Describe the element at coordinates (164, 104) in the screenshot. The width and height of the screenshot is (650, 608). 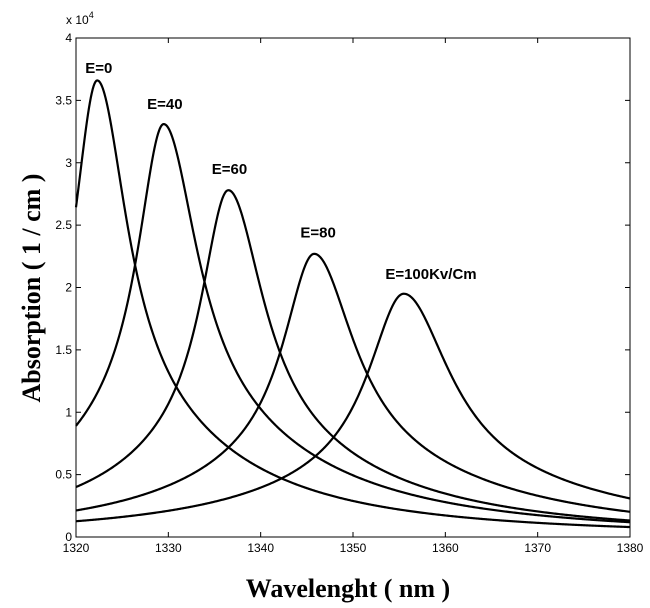
I see `annotation-1: E=40` at that location.